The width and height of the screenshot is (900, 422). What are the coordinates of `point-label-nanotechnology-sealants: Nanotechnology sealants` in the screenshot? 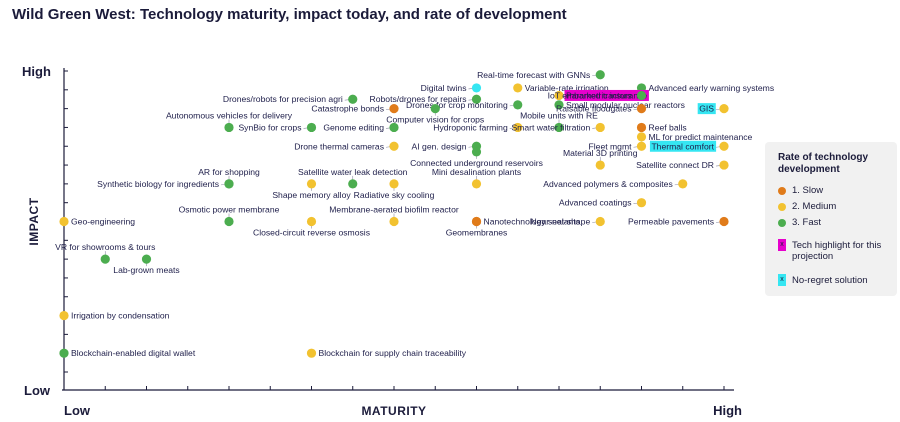 It's located at (532, 222).